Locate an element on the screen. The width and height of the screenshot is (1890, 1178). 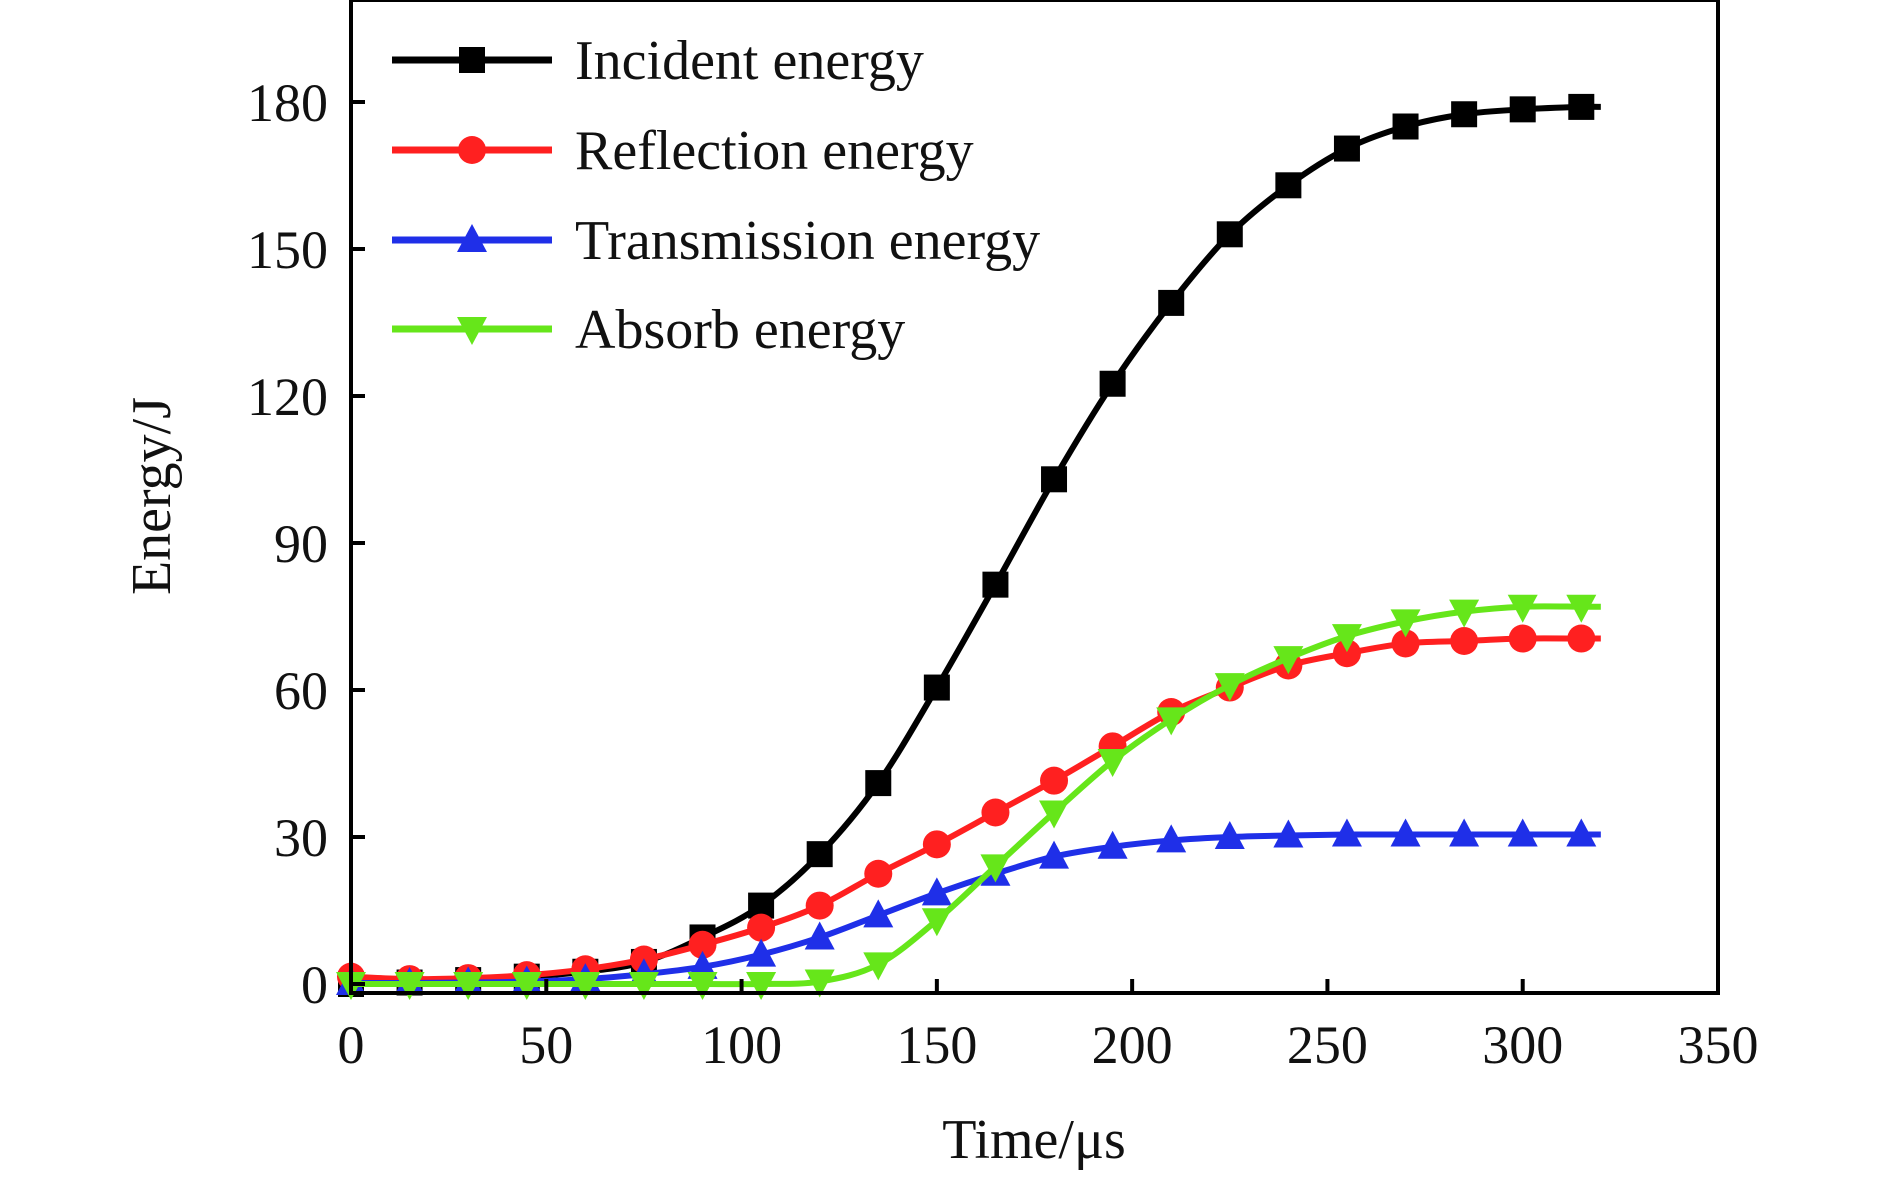
y-tick-label: 180 is located at coordinates (287, 103).